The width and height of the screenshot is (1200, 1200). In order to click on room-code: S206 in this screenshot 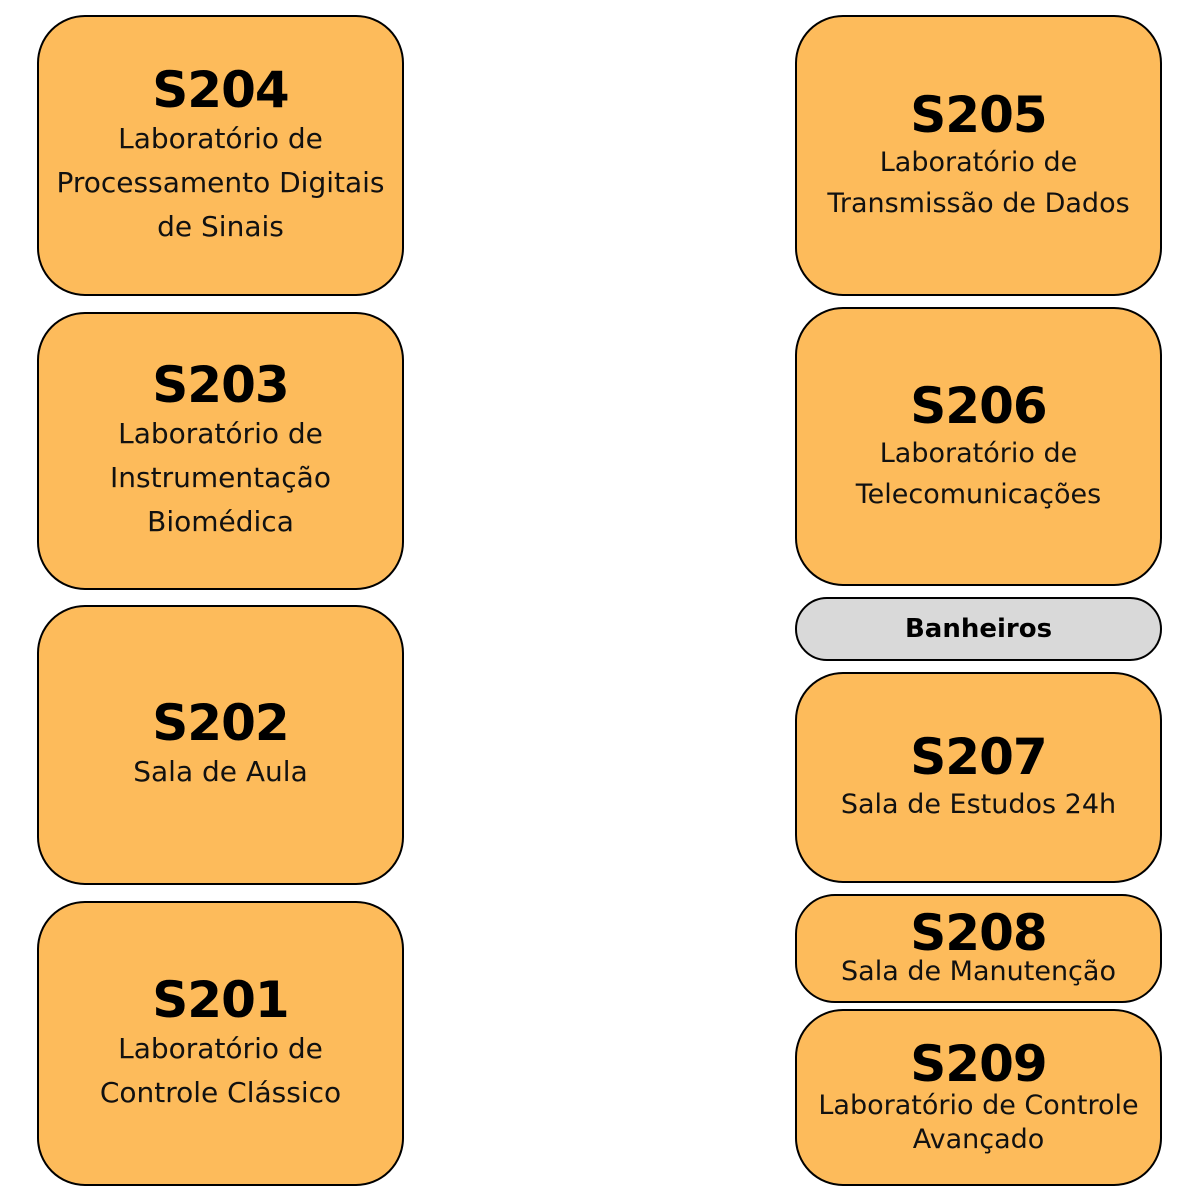, I will do `click(978, 405)`.